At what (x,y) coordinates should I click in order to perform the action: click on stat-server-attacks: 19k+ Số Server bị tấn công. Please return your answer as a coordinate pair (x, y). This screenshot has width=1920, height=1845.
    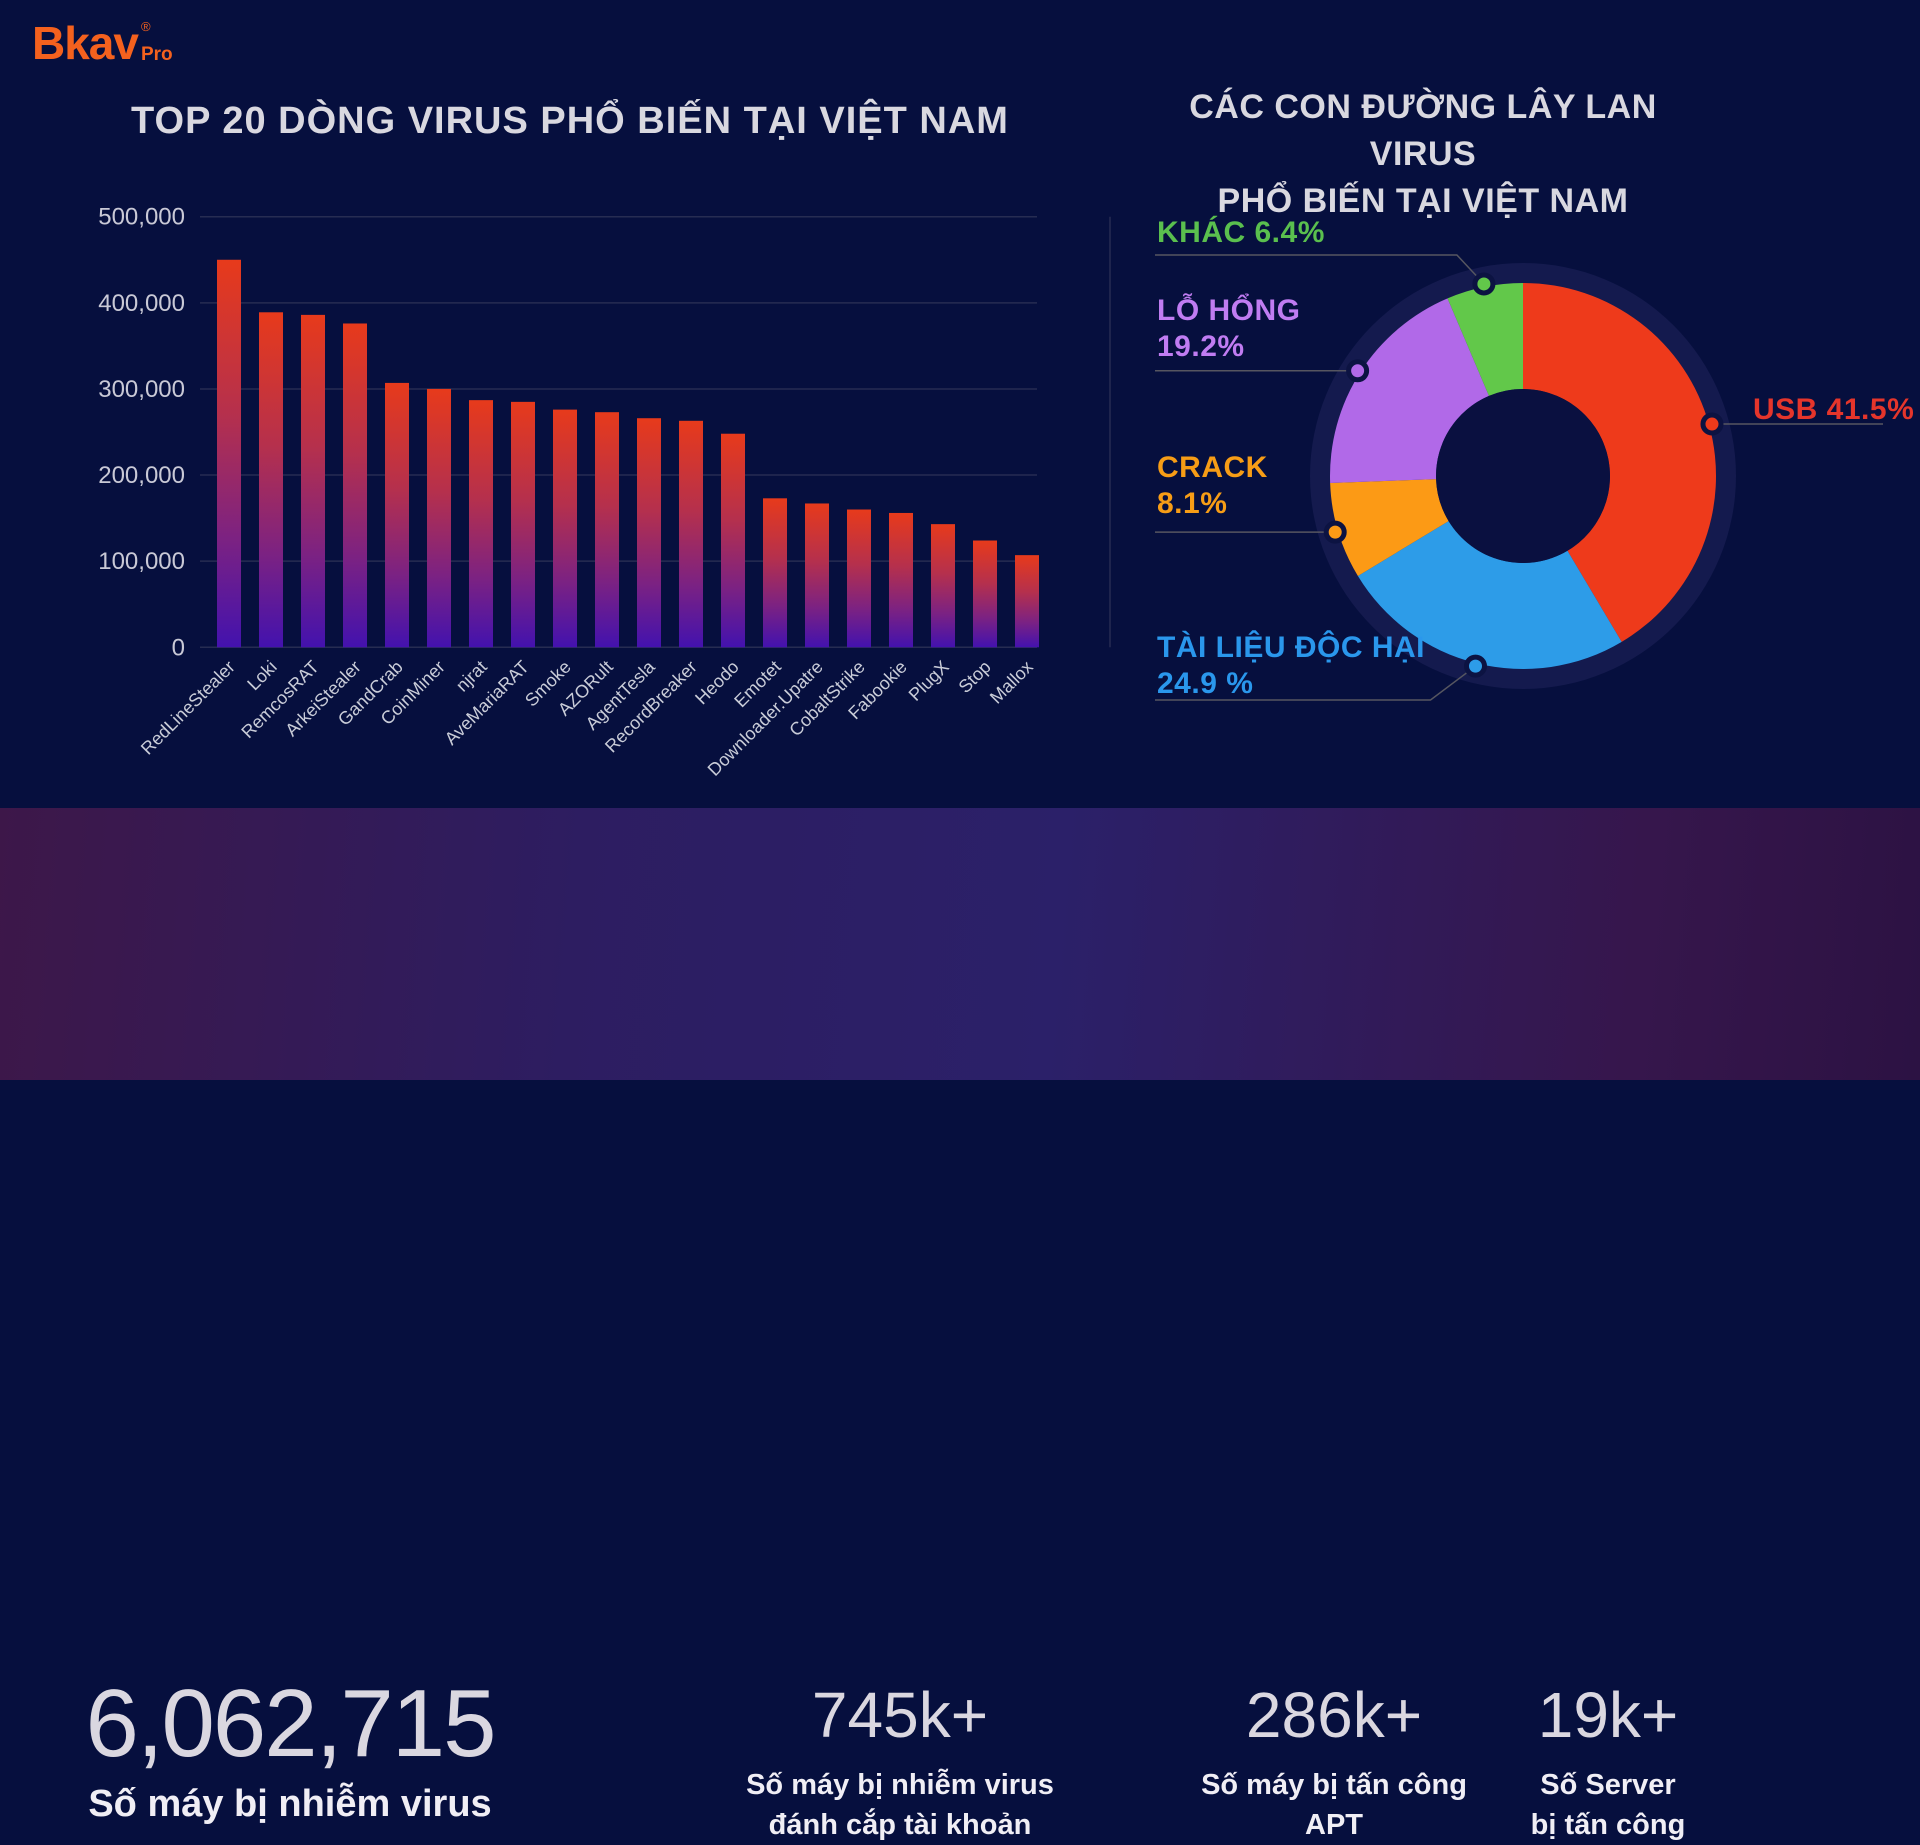
    Looking at the image, I should click on (1608, 1764).